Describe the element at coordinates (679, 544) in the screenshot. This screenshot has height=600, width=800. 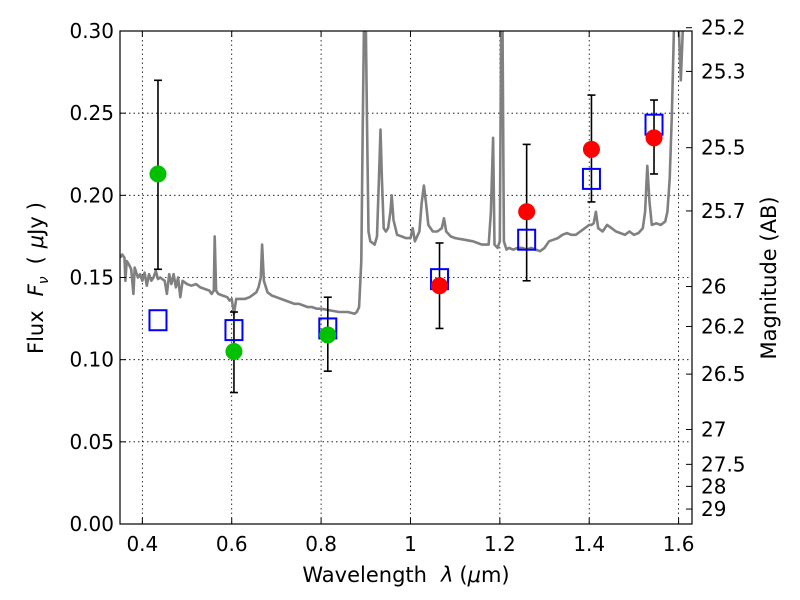
I see `x-tick-label: 1.6` at that location.